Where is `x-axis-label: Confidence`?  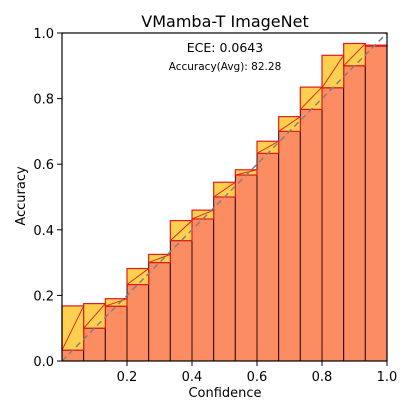 x-axis-label: Confidence is located at coordinates (224, 393).